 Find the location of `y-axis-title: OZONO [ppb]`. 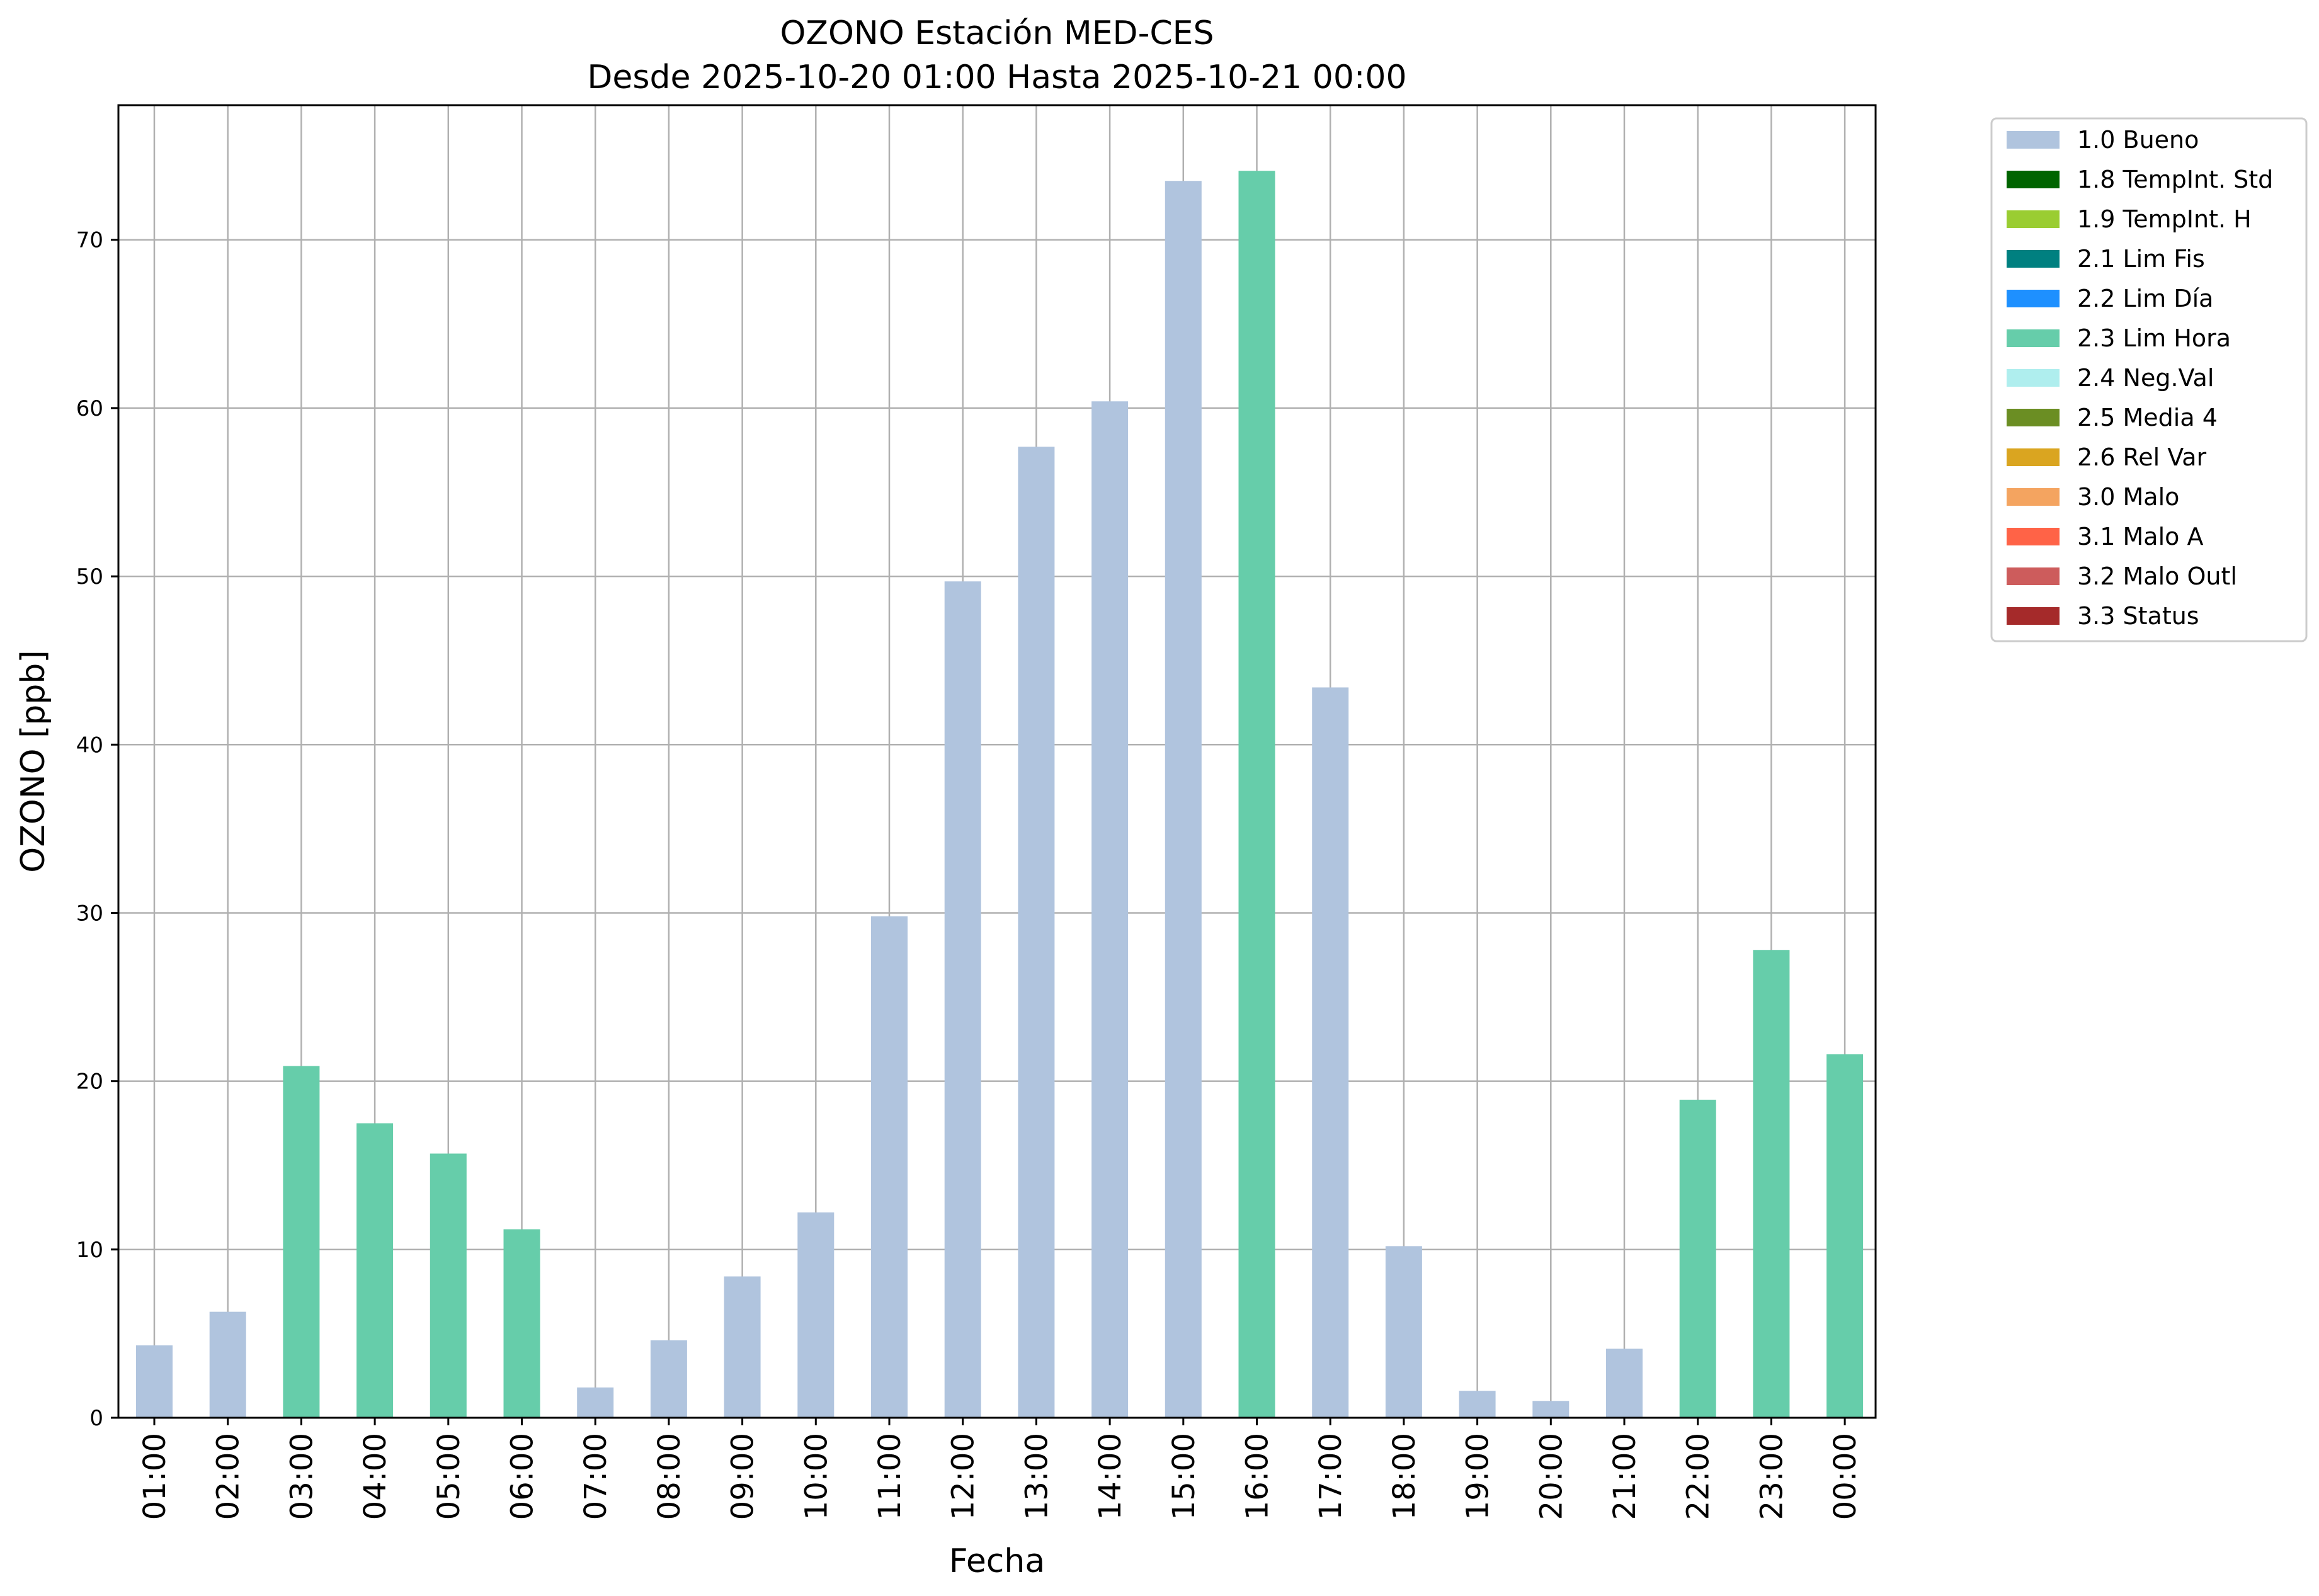

y-axis-title: OZONO [ppb] is located at coordinates (33, 761).